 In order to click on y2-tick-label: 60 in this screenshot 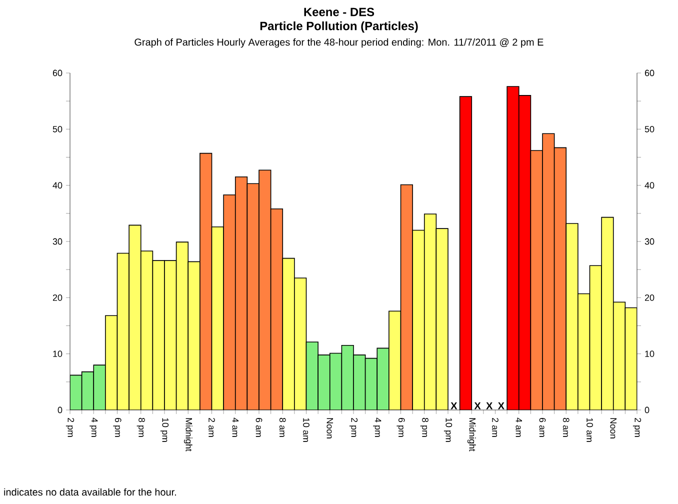, I will do `click(649, 73)`.